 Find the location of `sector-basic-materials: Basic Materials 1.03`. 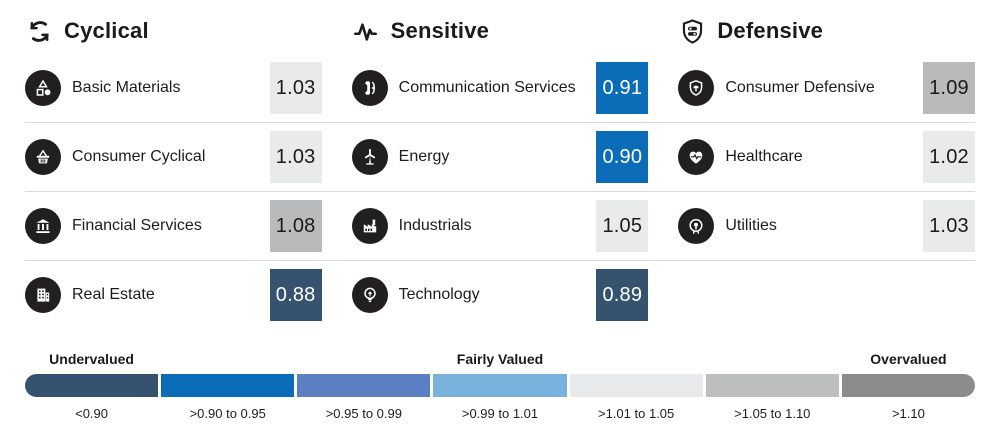

sector-basic-materials: Basic Materials 1.03 is located at coordinates (173, 88).